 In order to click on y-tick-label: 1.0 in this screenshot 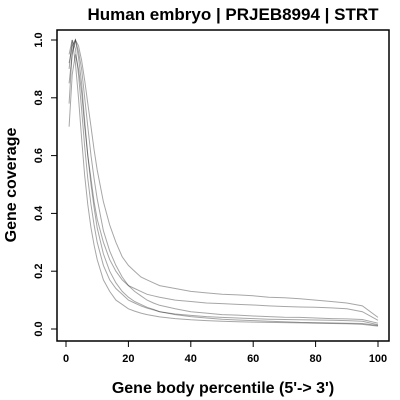, I will do `click(39, 39)`.